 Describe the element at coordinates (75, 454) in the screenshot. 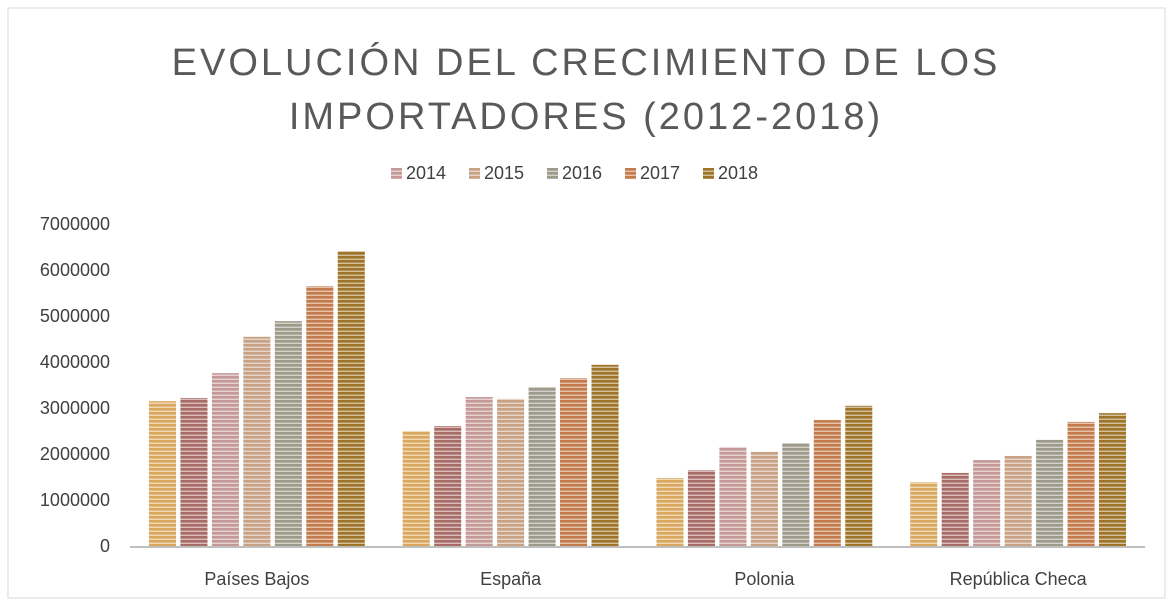

I see `y-tick-label: 2000000` at that location.